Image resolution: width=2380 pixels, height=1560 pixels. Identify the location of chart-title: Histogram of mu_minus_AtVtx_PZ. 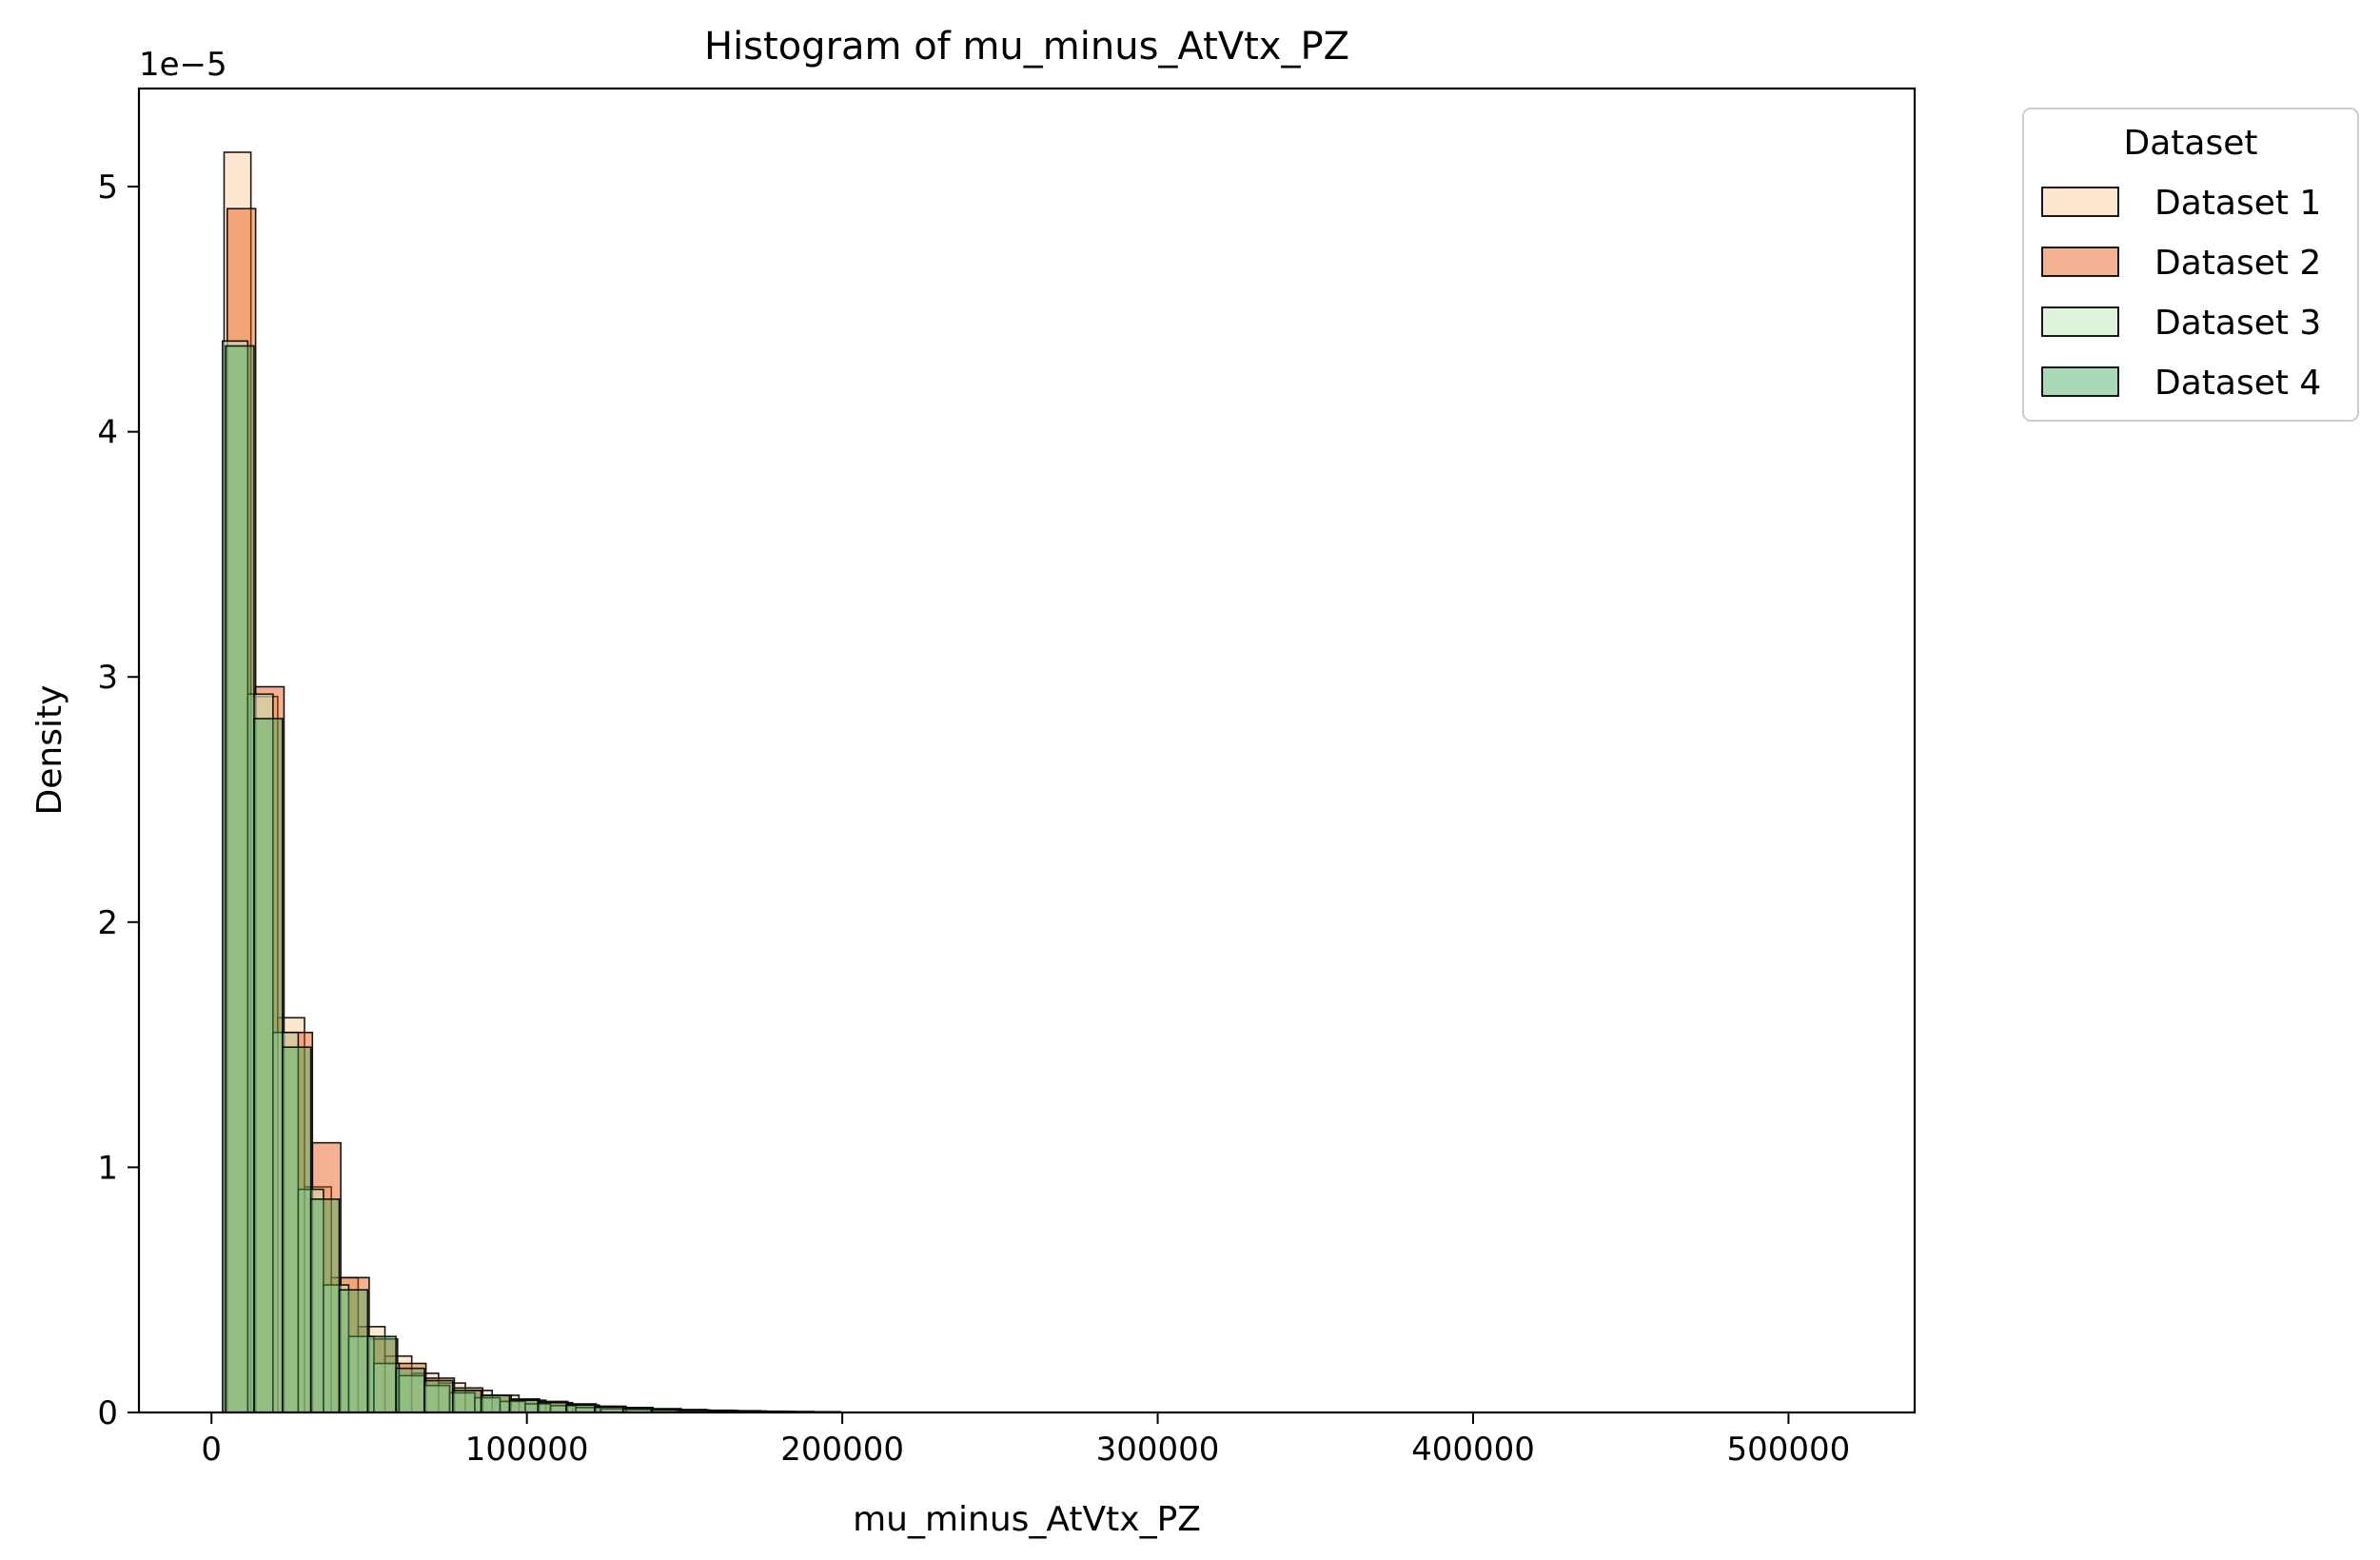
(1026, 47).